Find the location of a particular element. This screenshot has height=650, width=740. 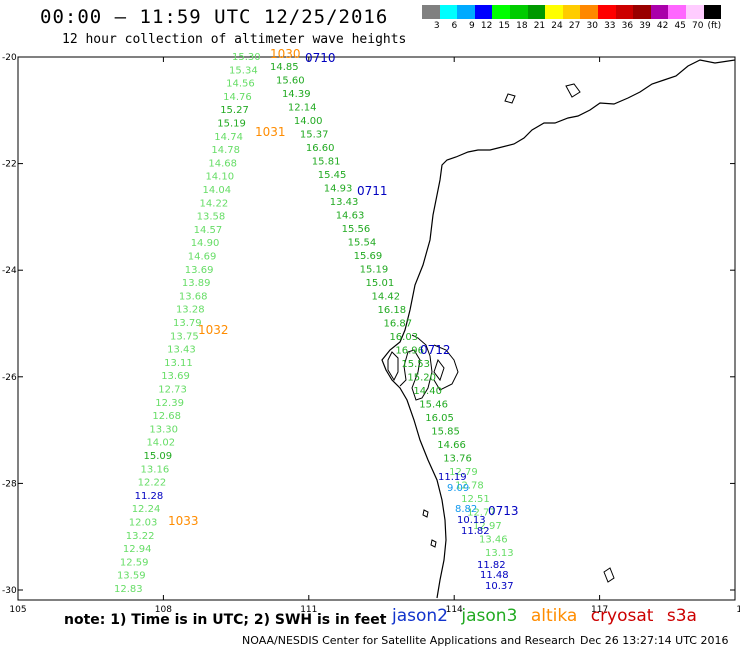

wave-height-color-scale: 3 6 9 12 15 18 21 24 27 30 33 36 39 42 45 70 (ft) is located at coordinates (572, 18).